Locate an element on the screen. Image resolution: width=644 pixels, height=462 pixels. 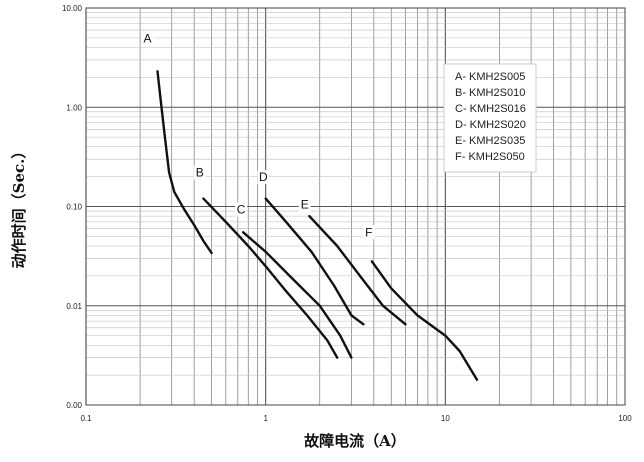
series-line-d is located at coordinates (314, 261).